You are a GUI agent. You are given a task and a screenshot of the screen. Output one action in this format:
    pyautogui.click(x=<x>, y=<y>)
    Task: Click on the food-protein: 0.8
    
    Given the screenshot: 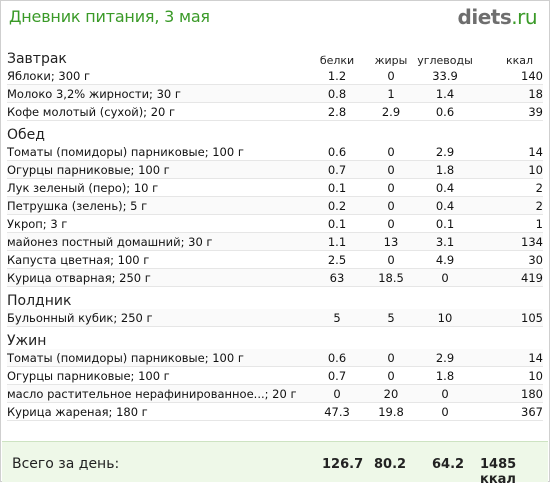 What is the action you would take?
    pyautogui.click(x=337, y=93)
    